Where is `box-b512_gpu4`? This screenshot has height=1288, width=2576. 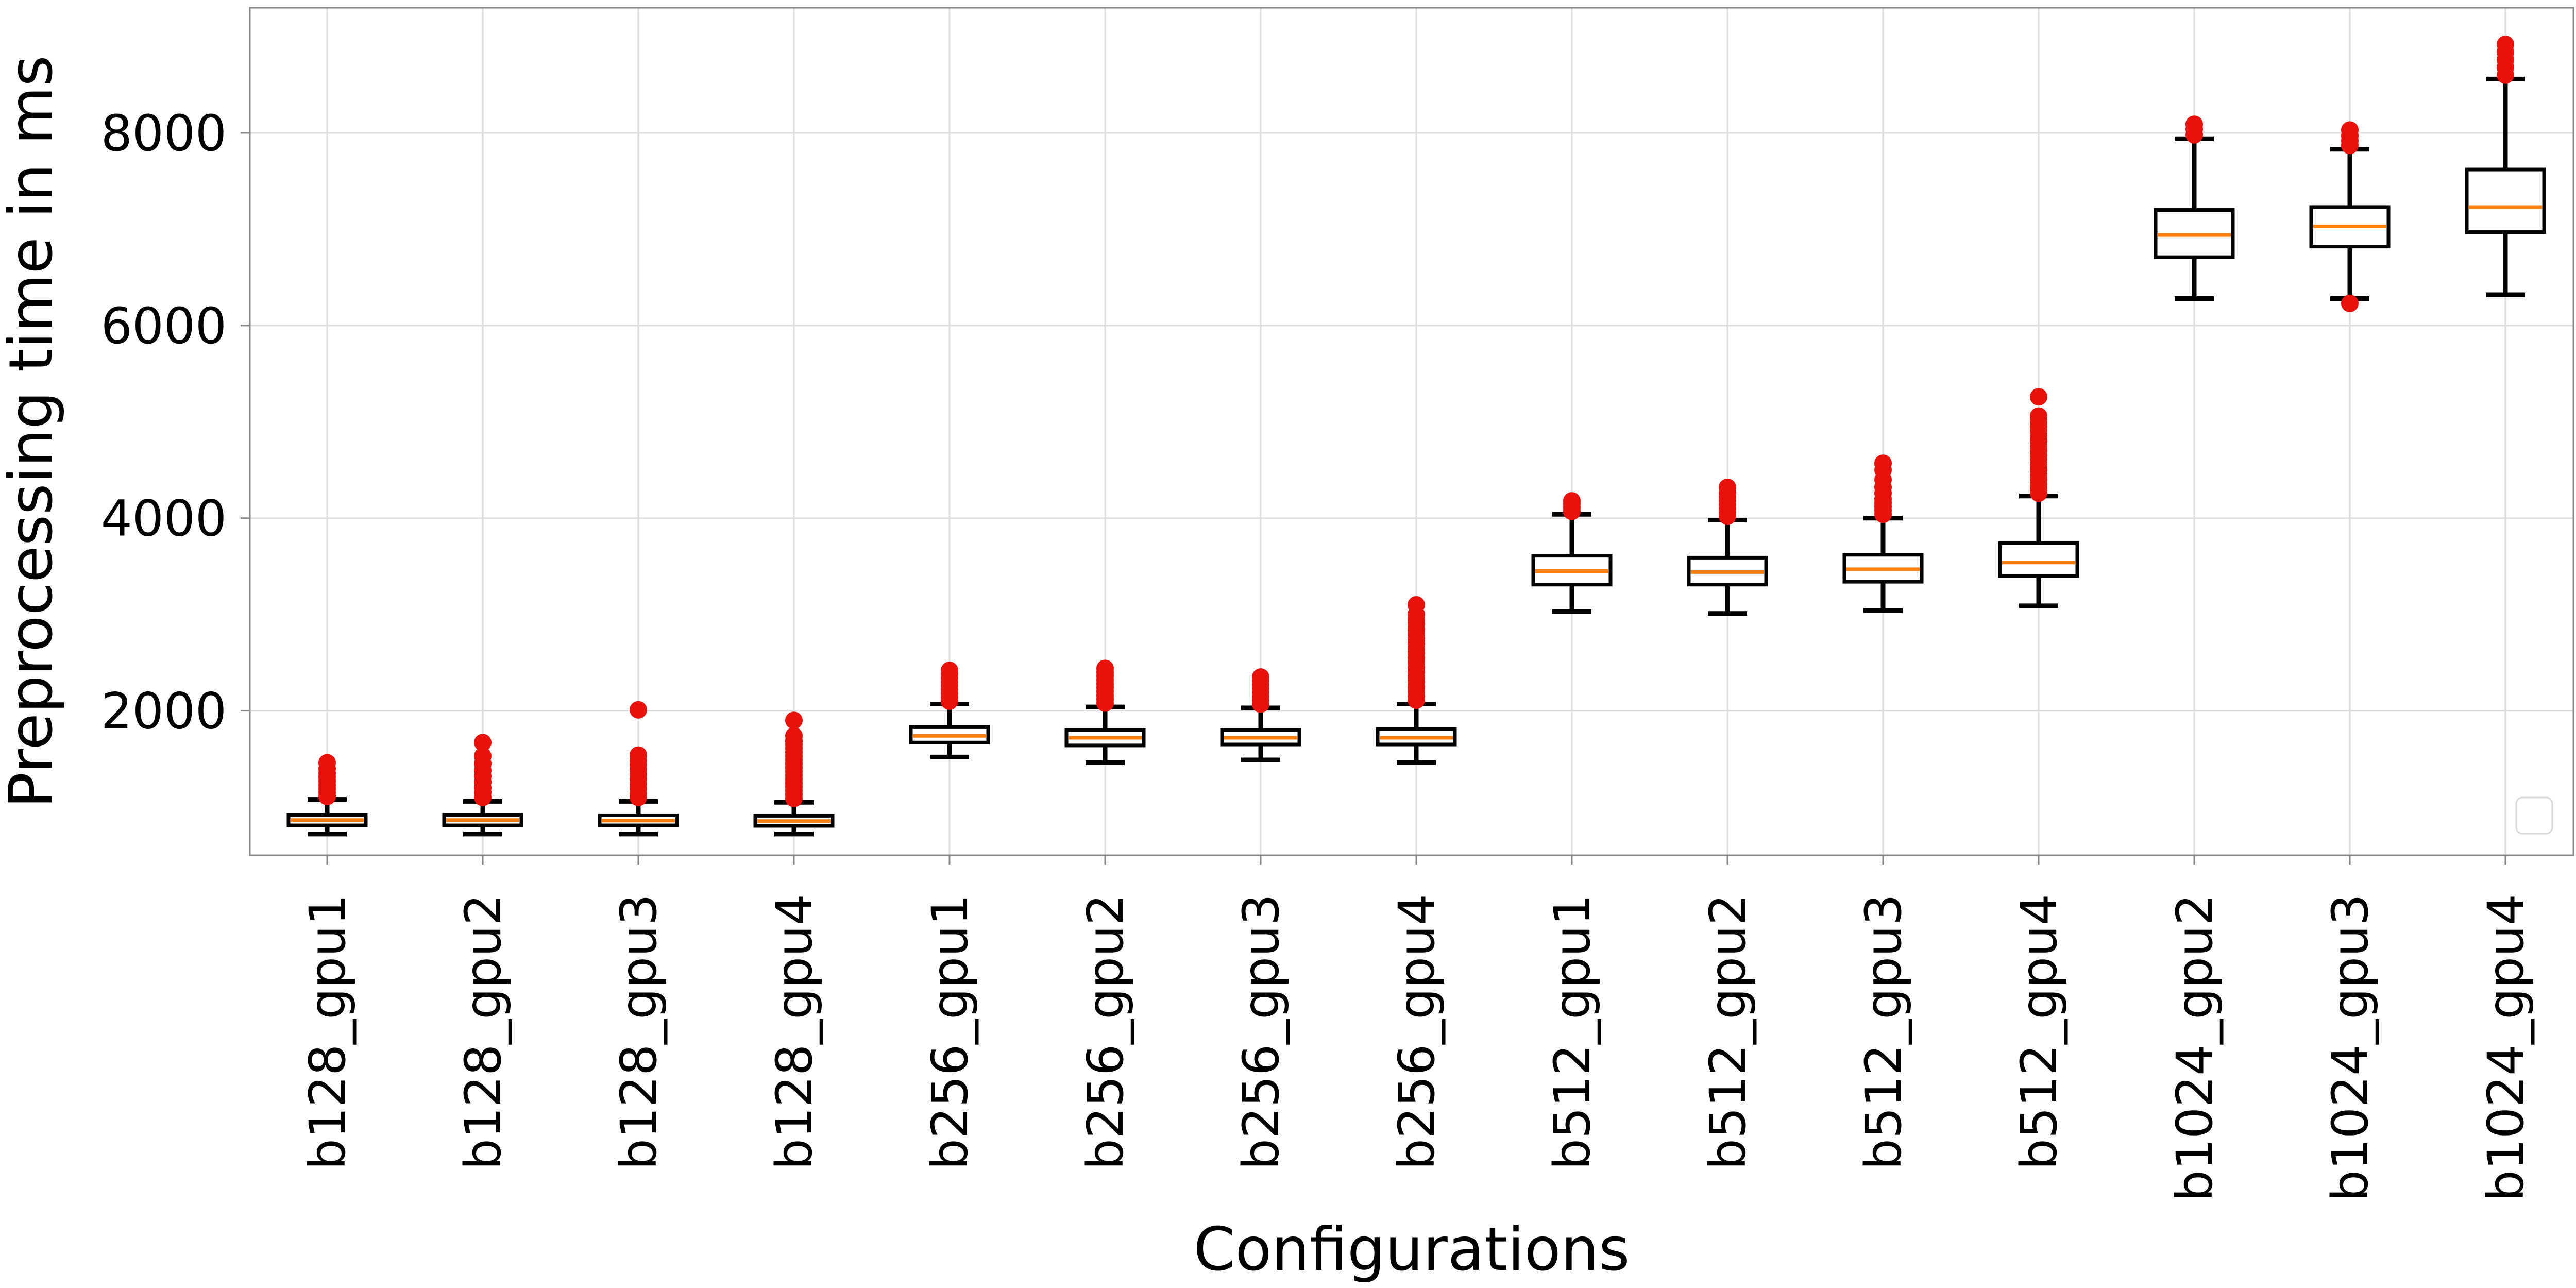
box-b512_gpu4 is located at coordinates (2039, 498).